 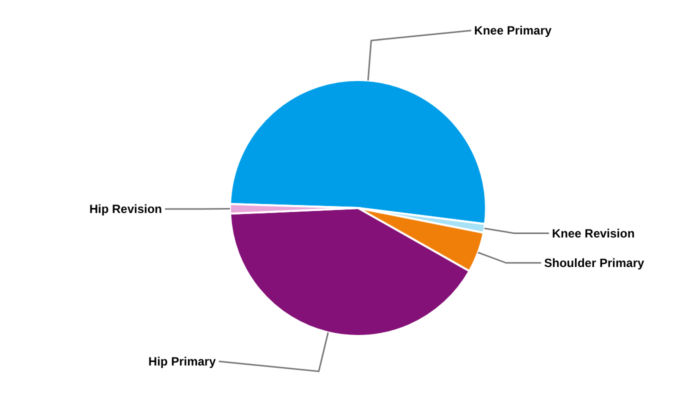 What do you see at coordinates (125, 209) in the screenshot?
I see `slice-label: Hip Revision` at bounding box center [125, 209].